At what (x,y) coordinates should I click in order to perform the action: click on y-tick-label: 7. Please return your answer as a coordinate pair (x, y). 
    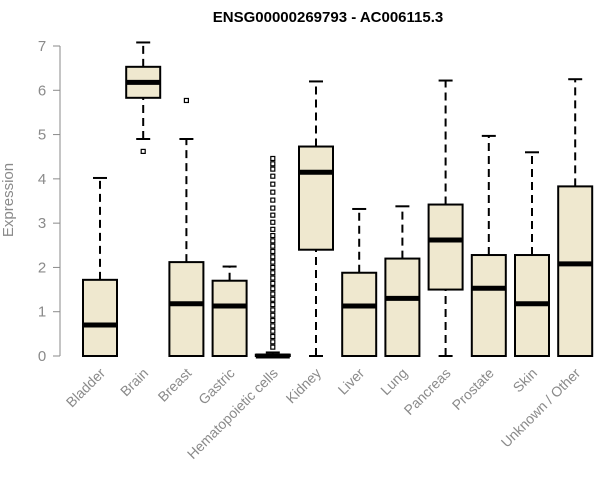
    Looking at the image, I should click on (42, 46).